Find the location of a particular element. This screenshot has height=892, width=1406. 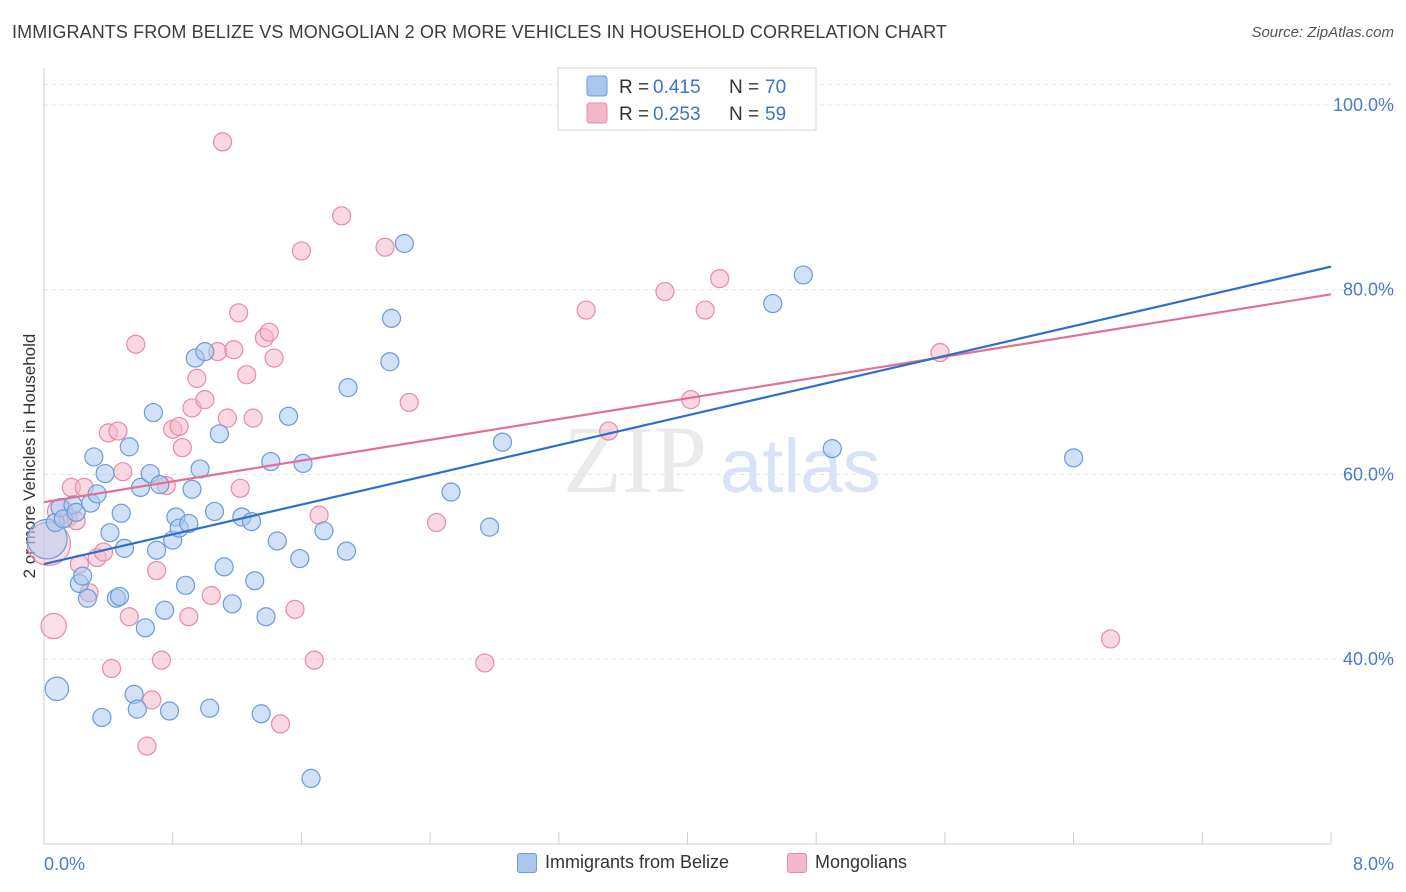

legend-swatch-belize is located at coordinates (527, 862).